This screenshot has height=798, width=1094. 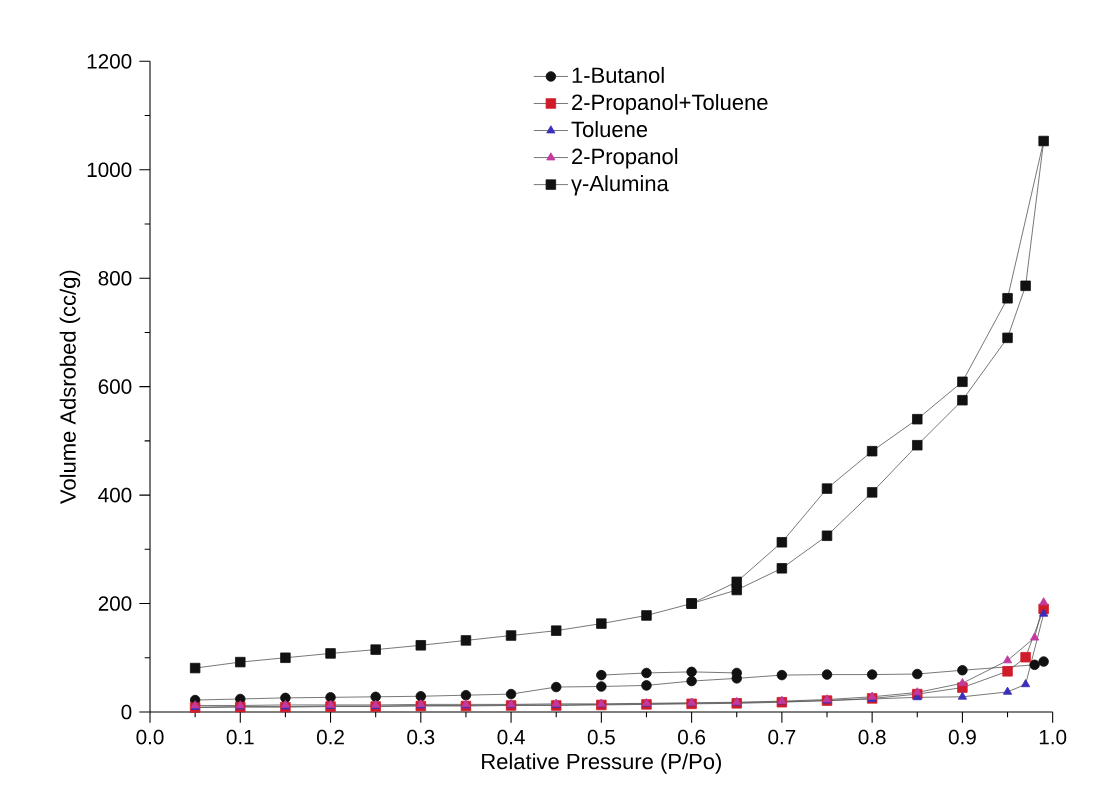 I want to click on x-tick-label: 0.4, so click(x=511, y=737).